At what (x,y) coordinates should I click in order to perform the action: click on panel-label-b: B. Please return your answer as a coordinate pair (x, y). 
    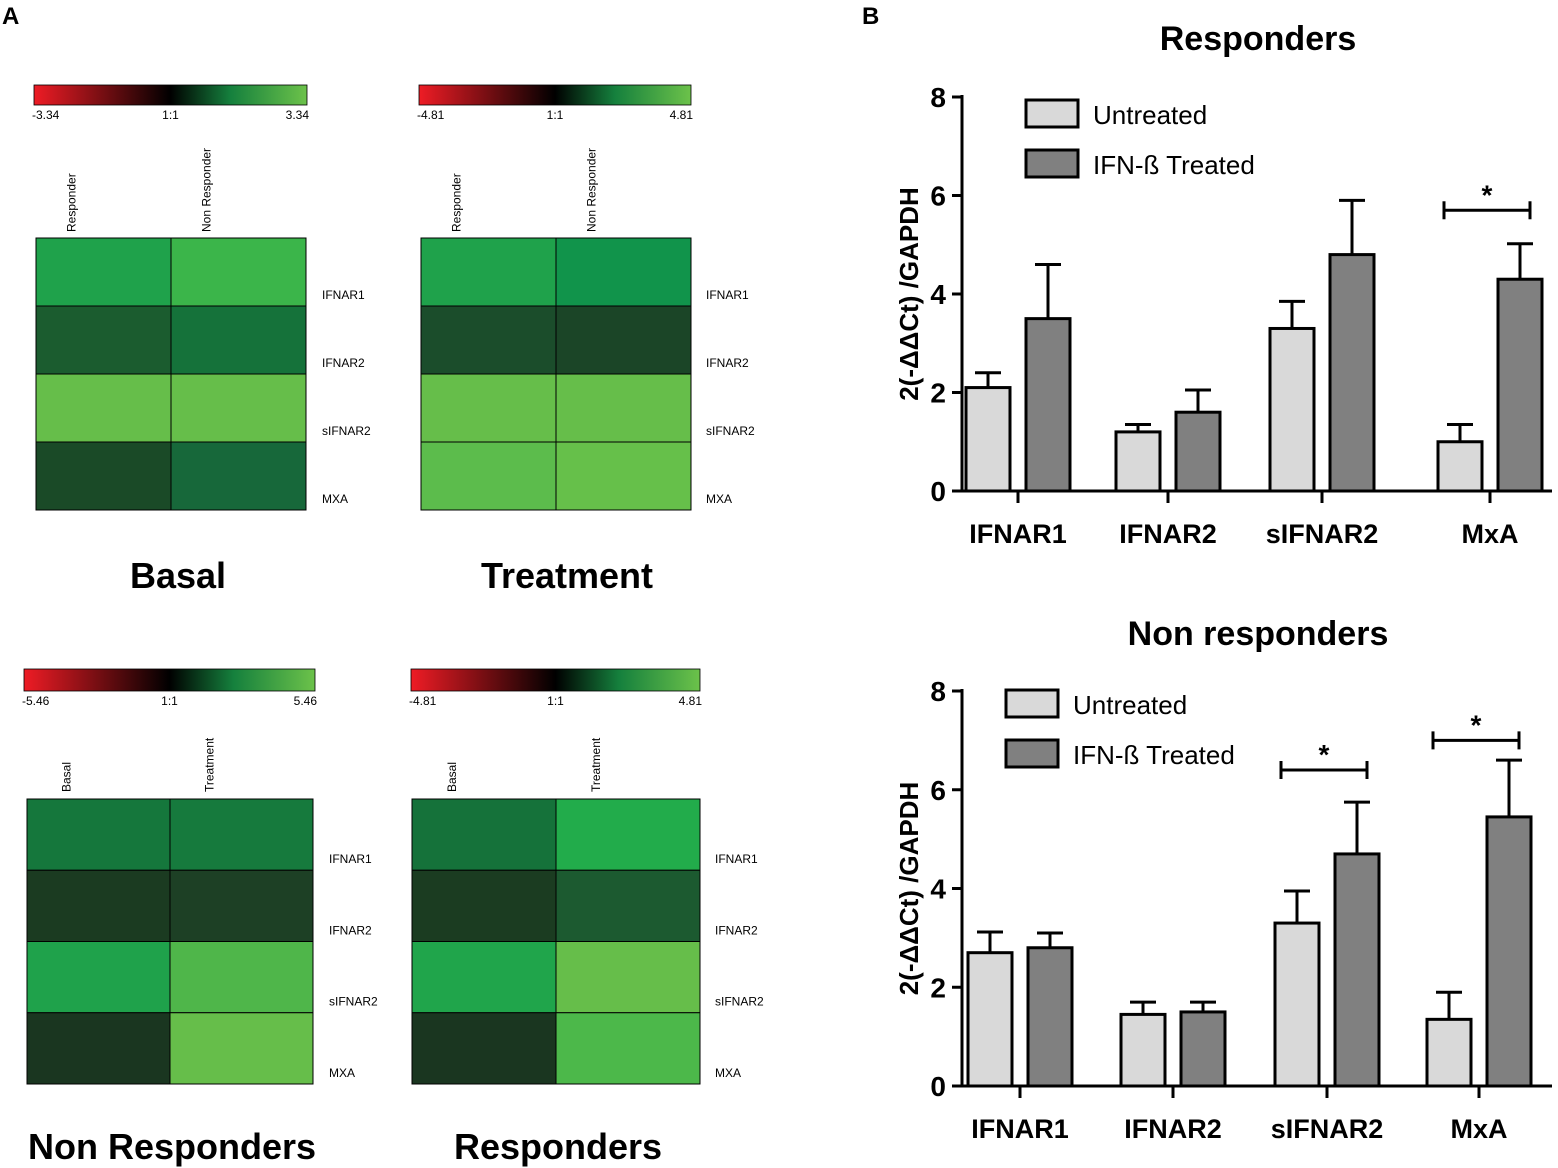
    Looking at the image, I should click on (870, 16).